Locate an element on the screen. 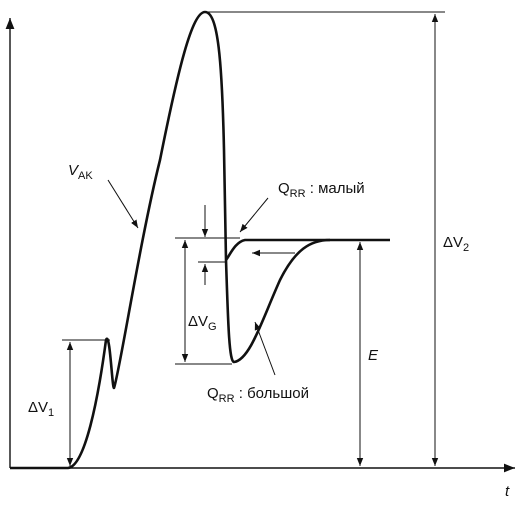  vak-label: VAK is located at coordinates (80, 172).